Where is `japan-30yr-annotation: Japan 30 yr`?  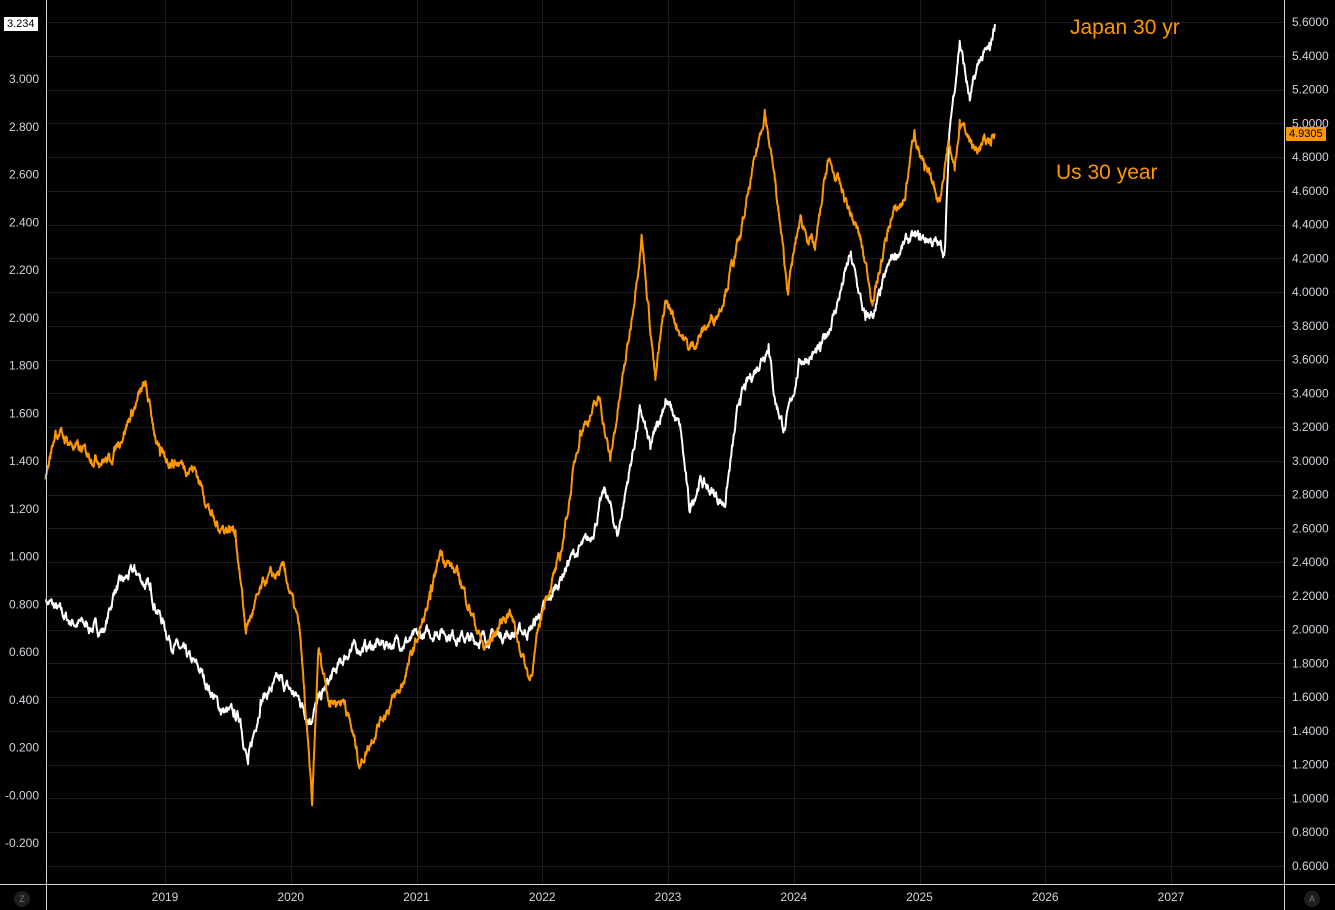 japan-30yr-annotation: Japan 30 yr is located at coordinates (1125, 27).